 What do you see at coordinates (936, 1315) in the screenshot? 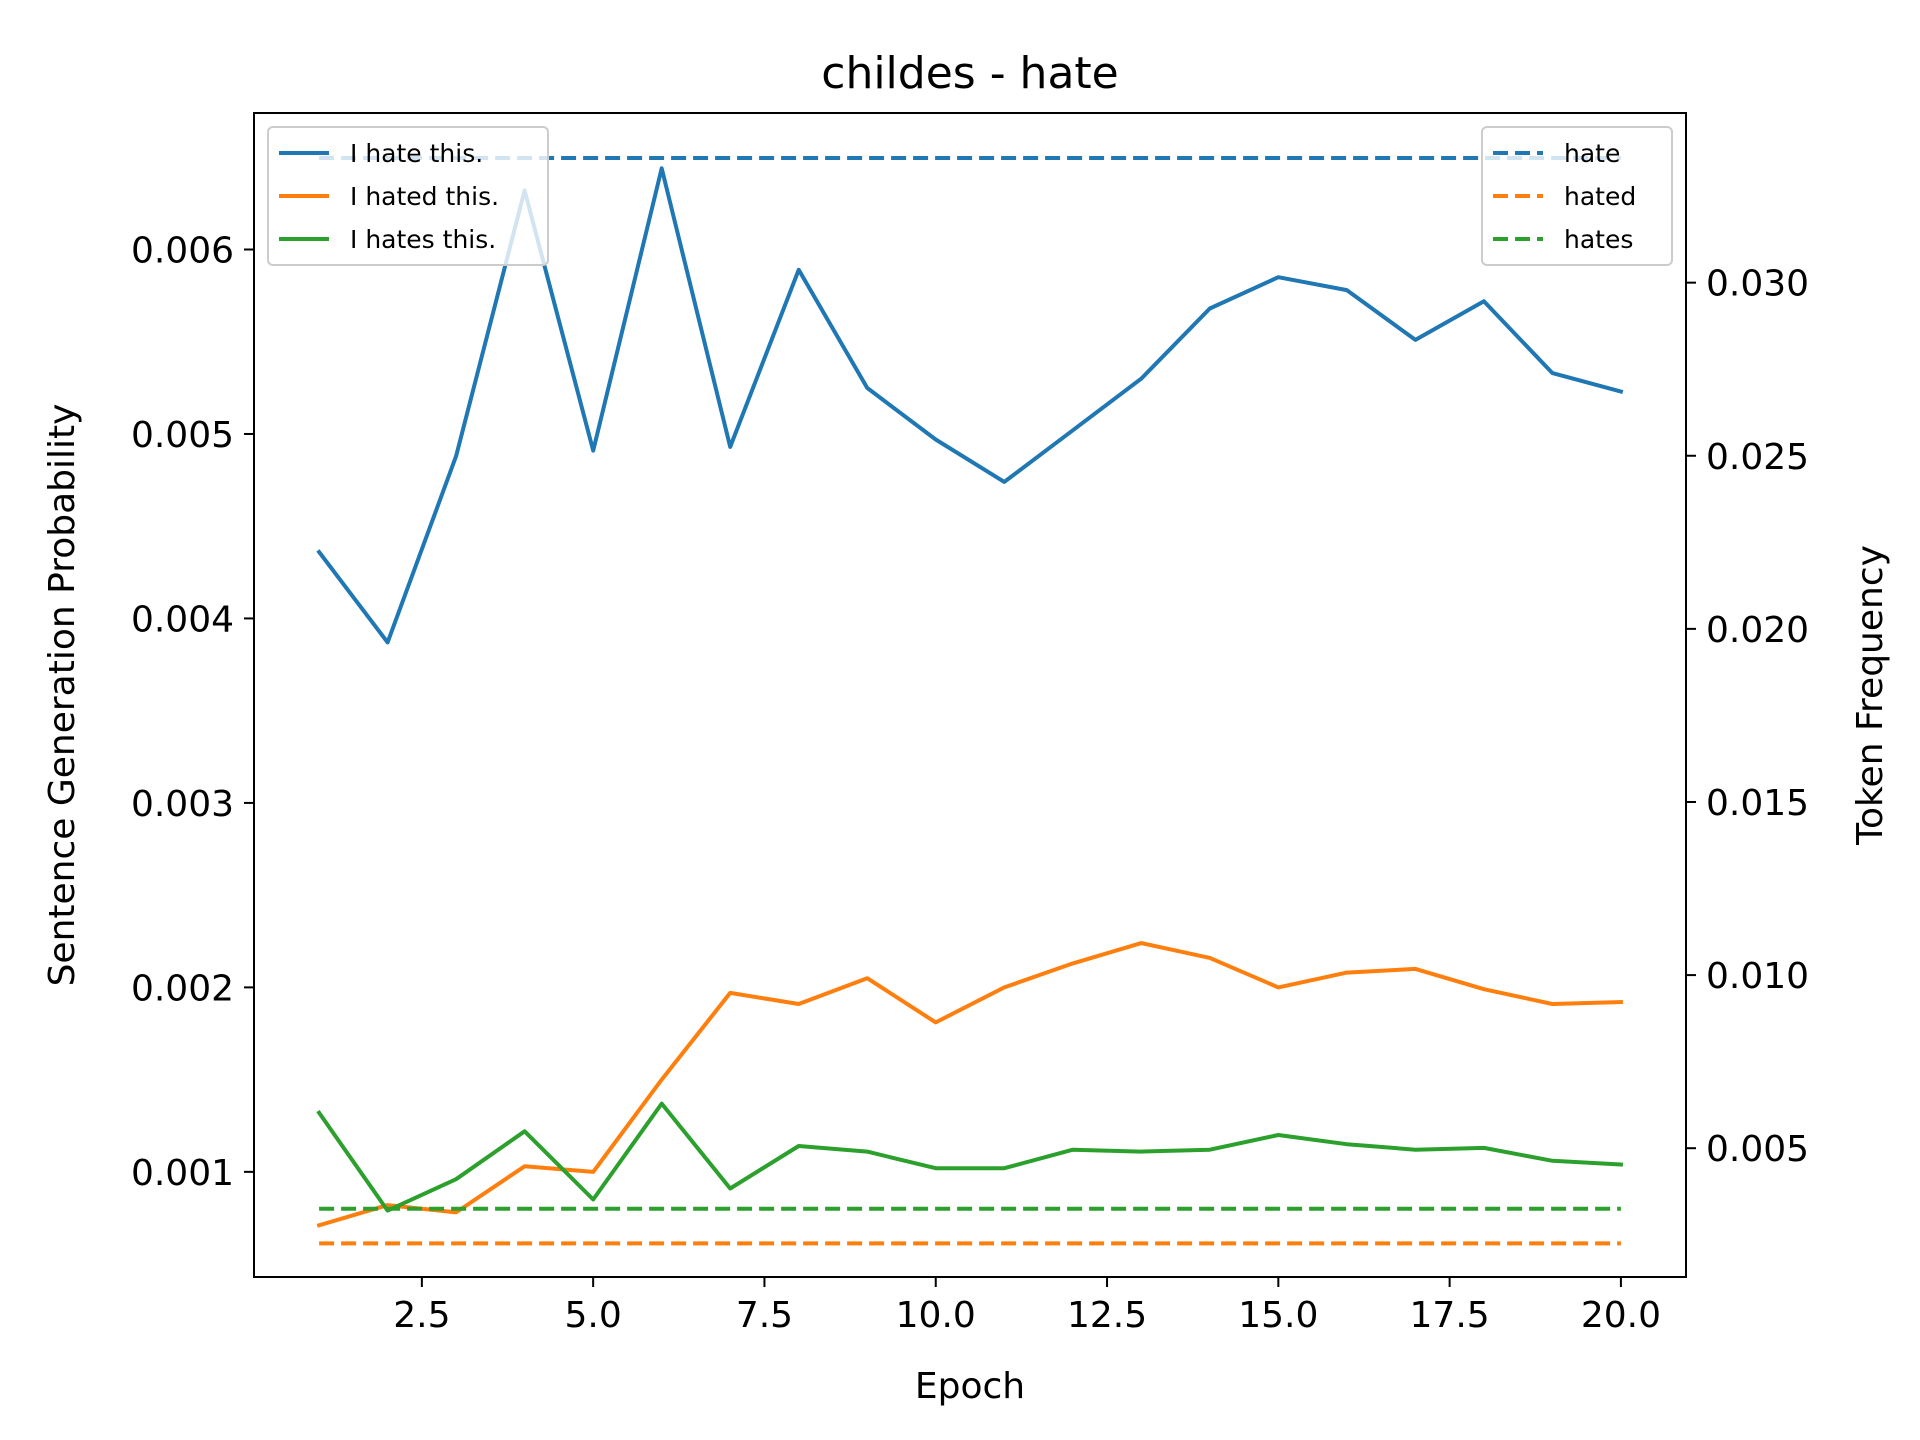
I see `x-tick-label: 10.0` at bounding box center [936, 1315].